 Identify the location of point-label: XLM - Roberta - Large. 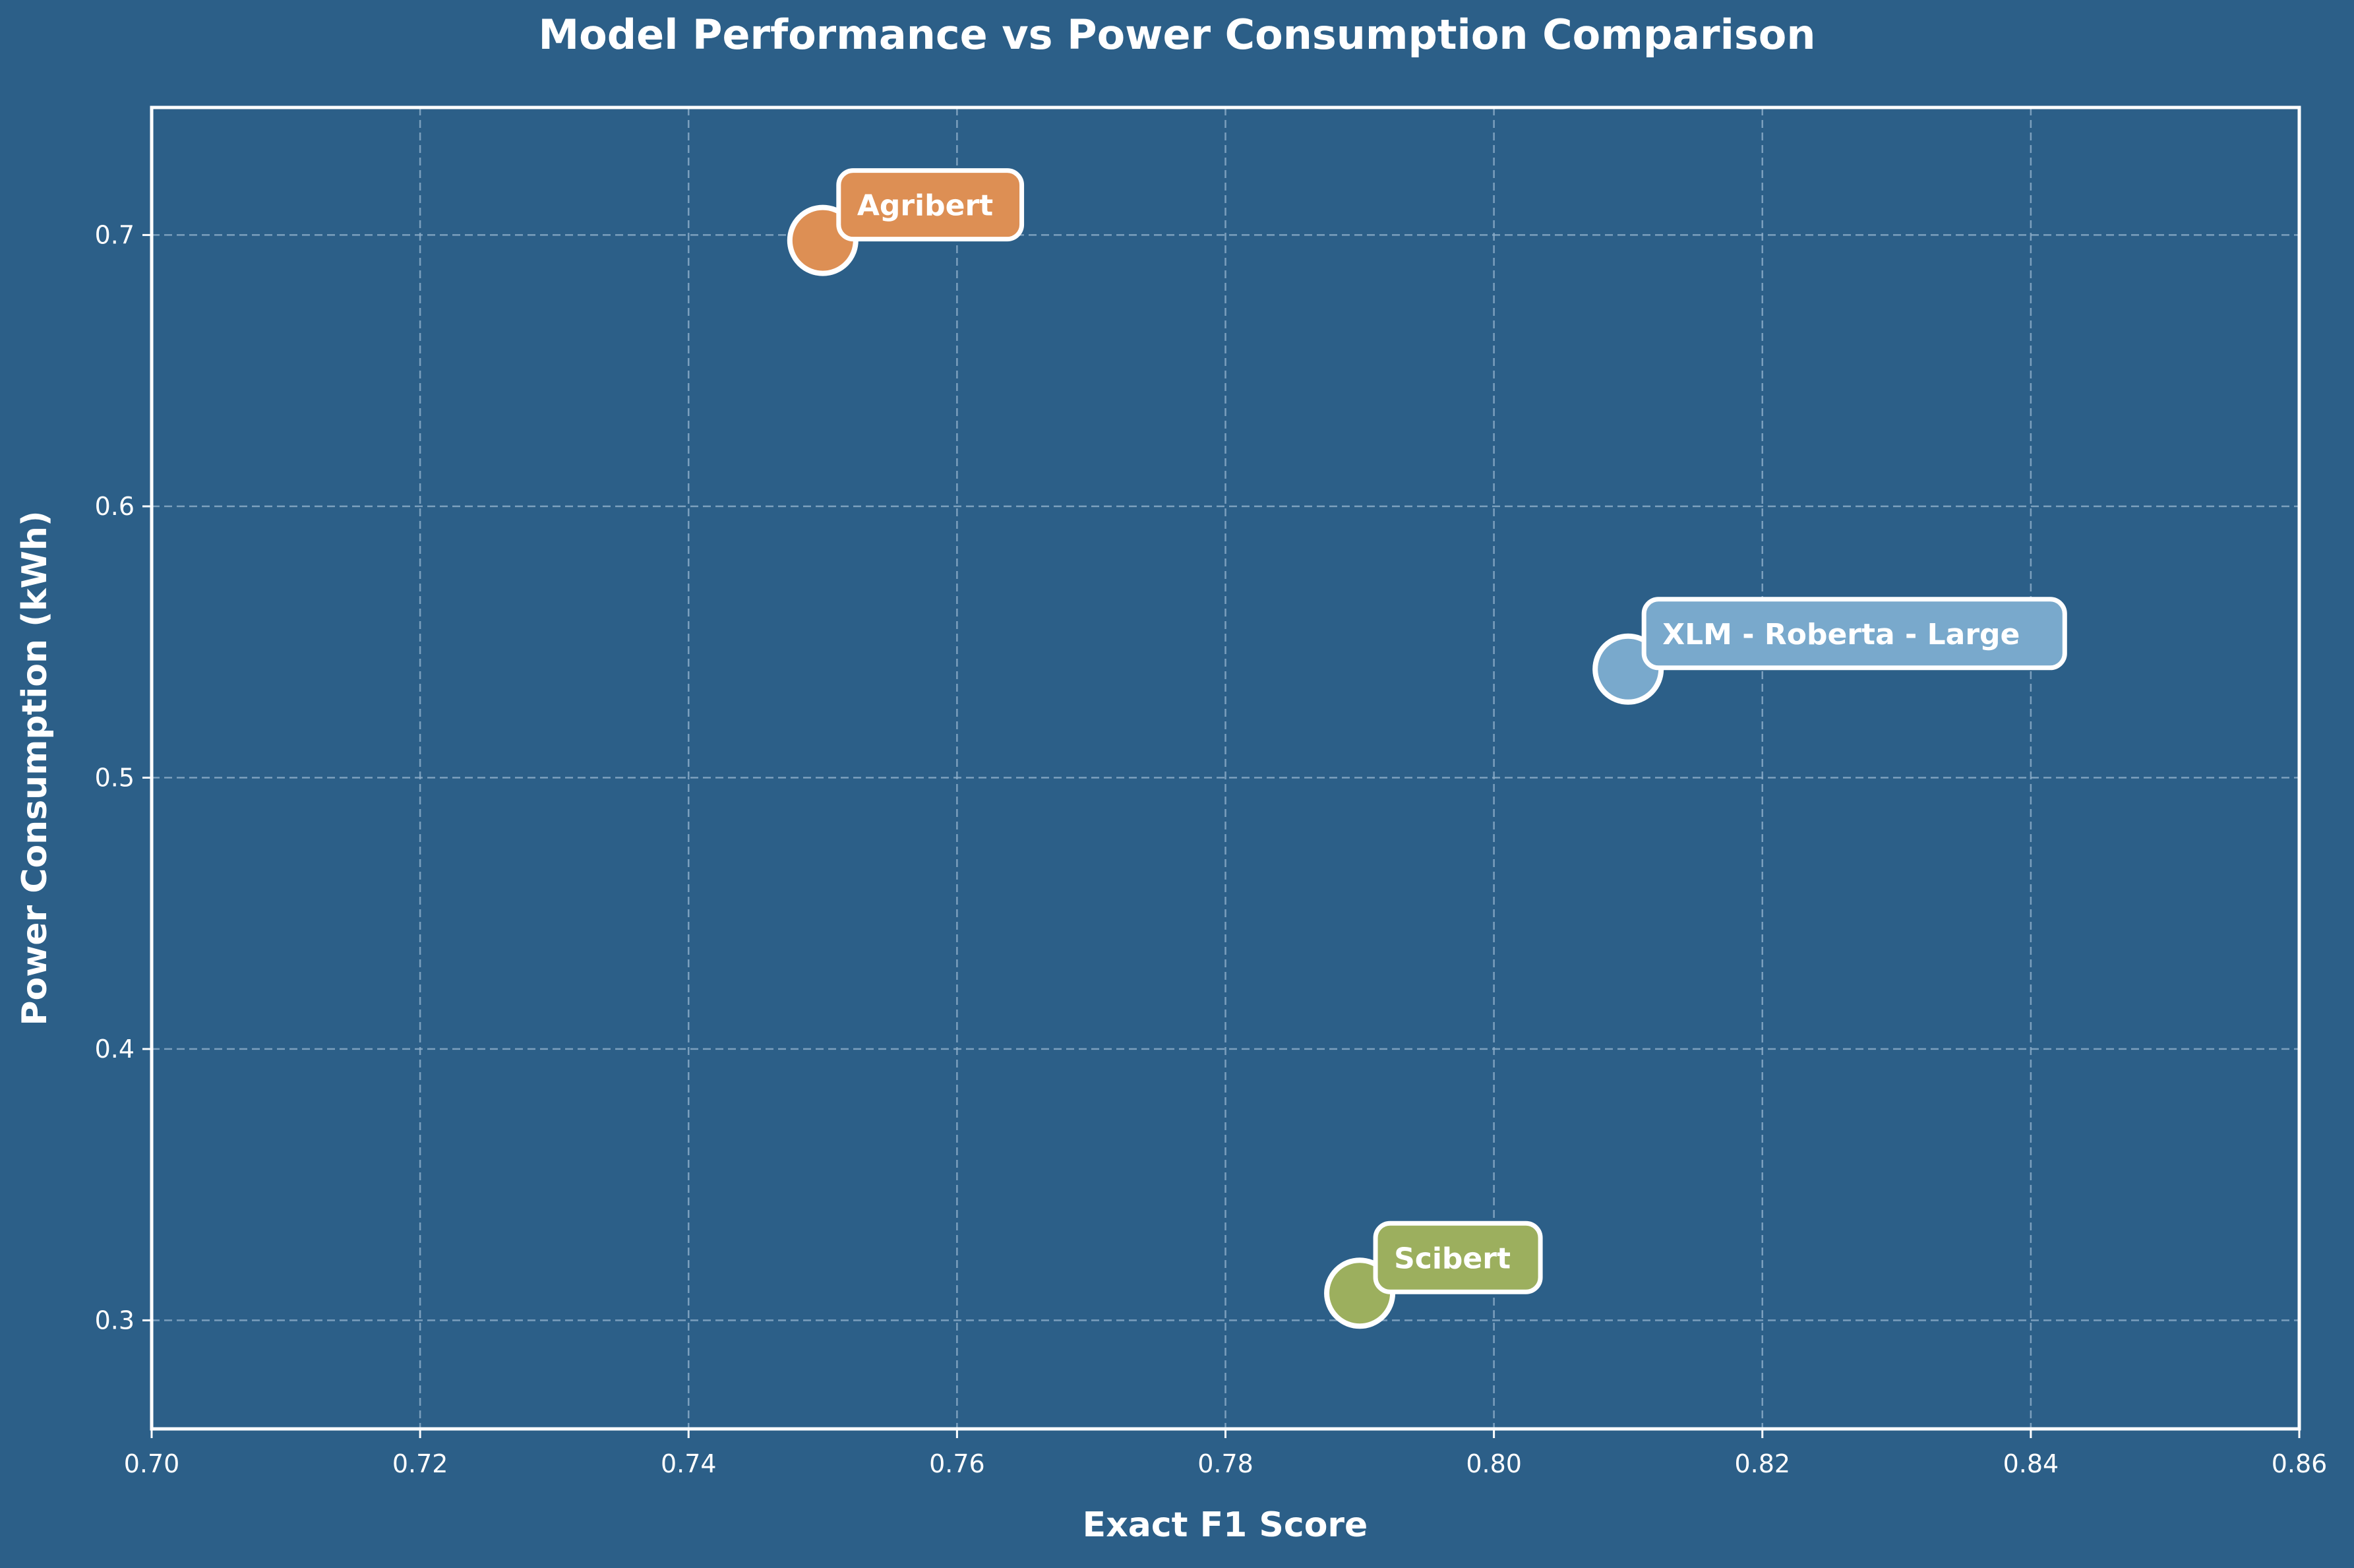
(1841, 634).